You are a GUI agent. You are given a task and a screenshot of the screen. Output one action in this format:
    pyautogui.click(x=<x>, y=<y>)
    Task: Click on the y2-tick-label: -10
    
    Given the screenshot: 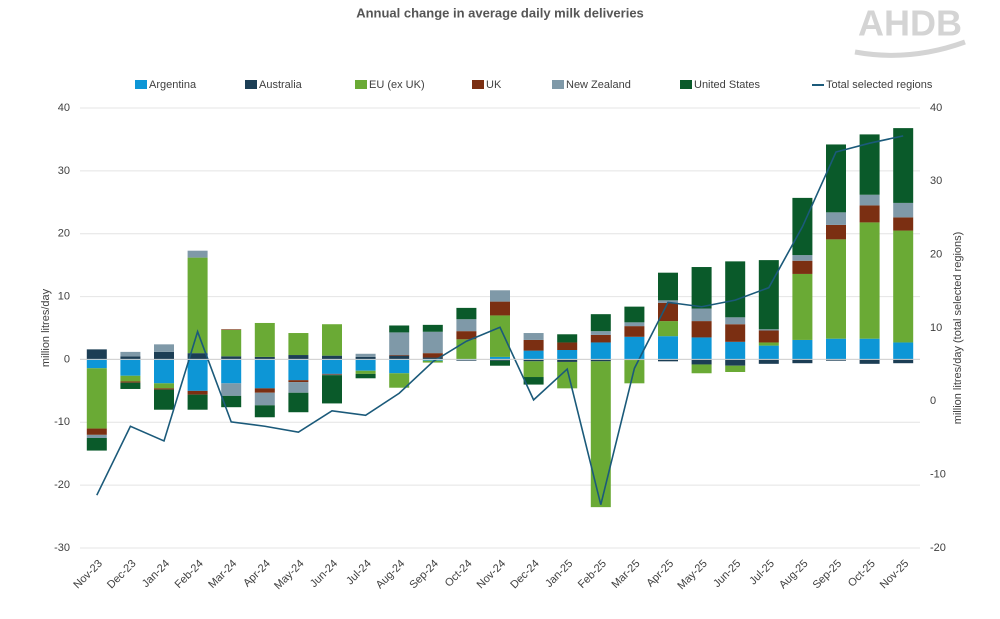 What is the action you would take?
    pyautogui.click(x=938, y=475)
    